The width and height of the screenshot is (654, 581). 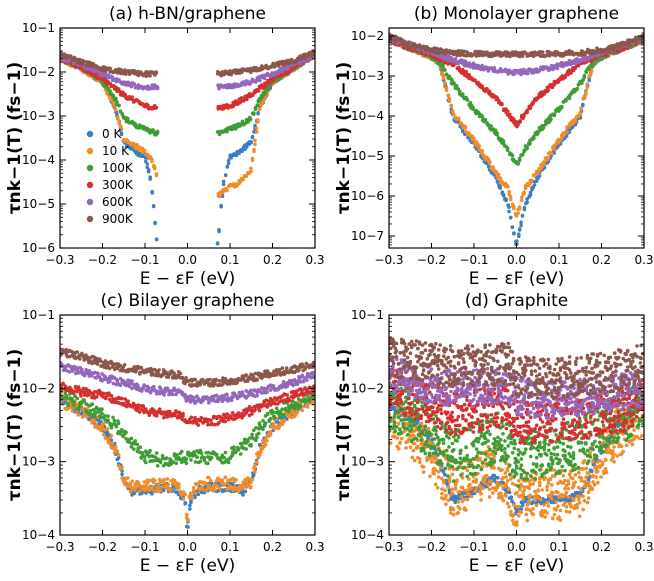 I want to click on series-900k, so click(x=187, y=63).